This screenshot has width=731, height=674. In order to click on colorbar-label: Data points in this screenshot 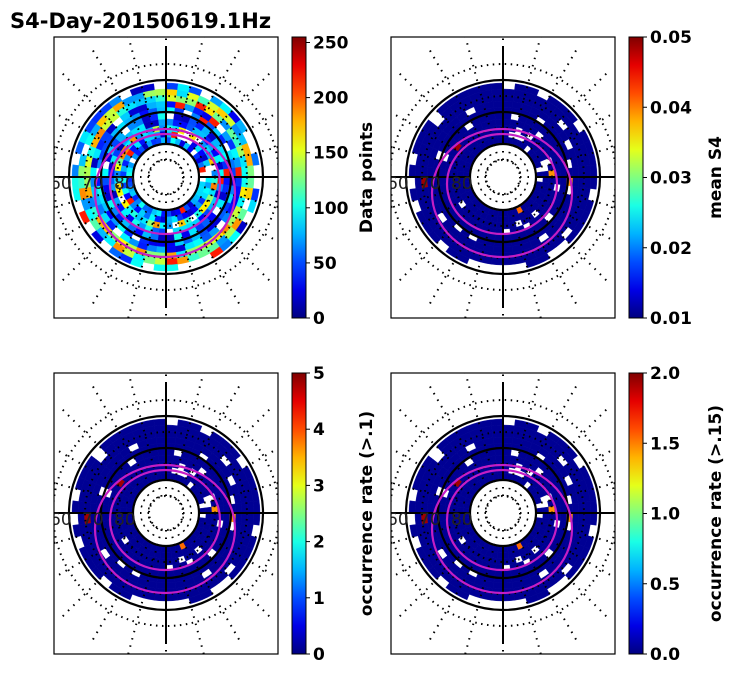, I will do `click(367, 177)`.